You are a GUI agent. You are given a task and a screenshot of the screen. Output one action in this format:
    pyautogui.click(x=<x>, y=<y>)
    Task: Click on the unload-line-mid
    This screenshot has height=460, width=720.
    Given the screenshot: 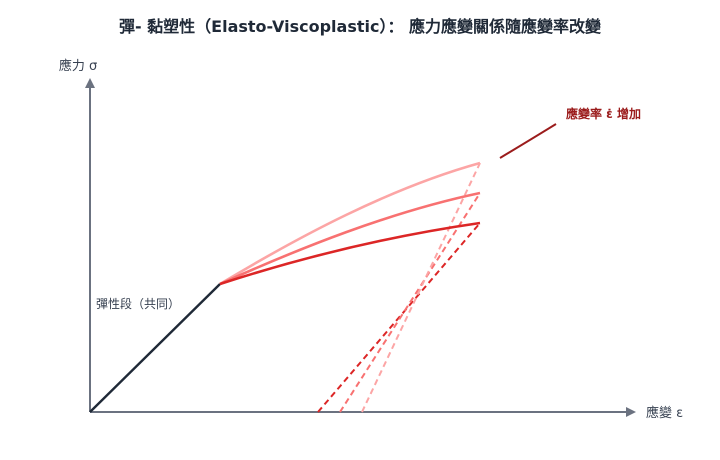 What is the action you would take?
    pyautogui.click(x=410, y=302)
    